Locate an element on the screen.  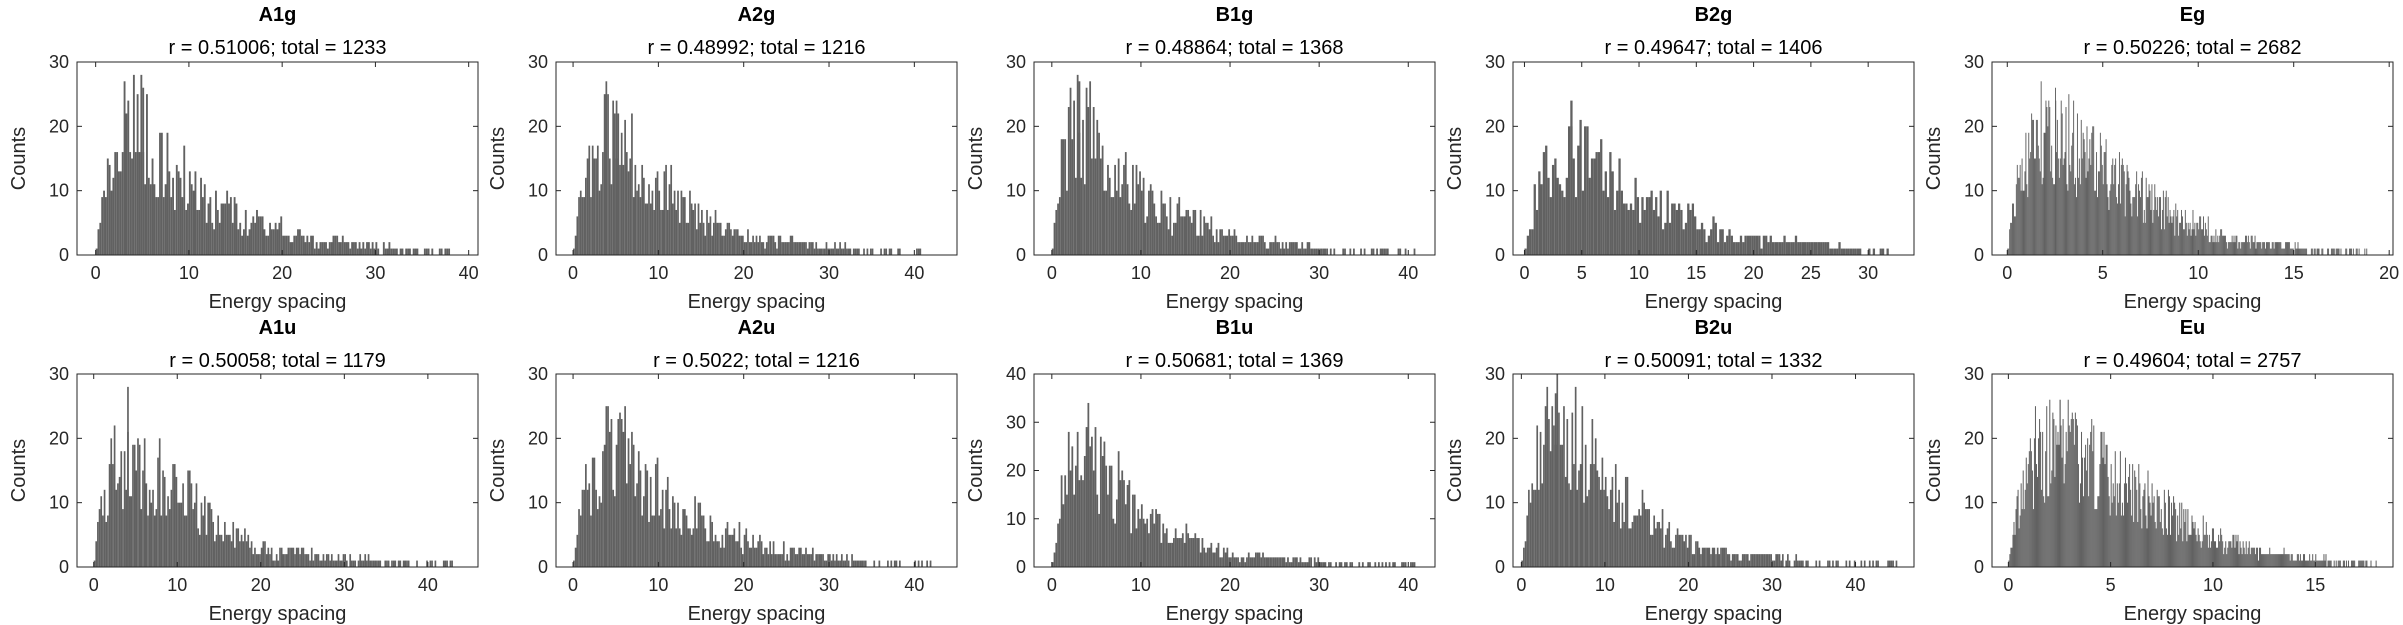
x-tick-label: 0 is located at coordinates (2007, 273).